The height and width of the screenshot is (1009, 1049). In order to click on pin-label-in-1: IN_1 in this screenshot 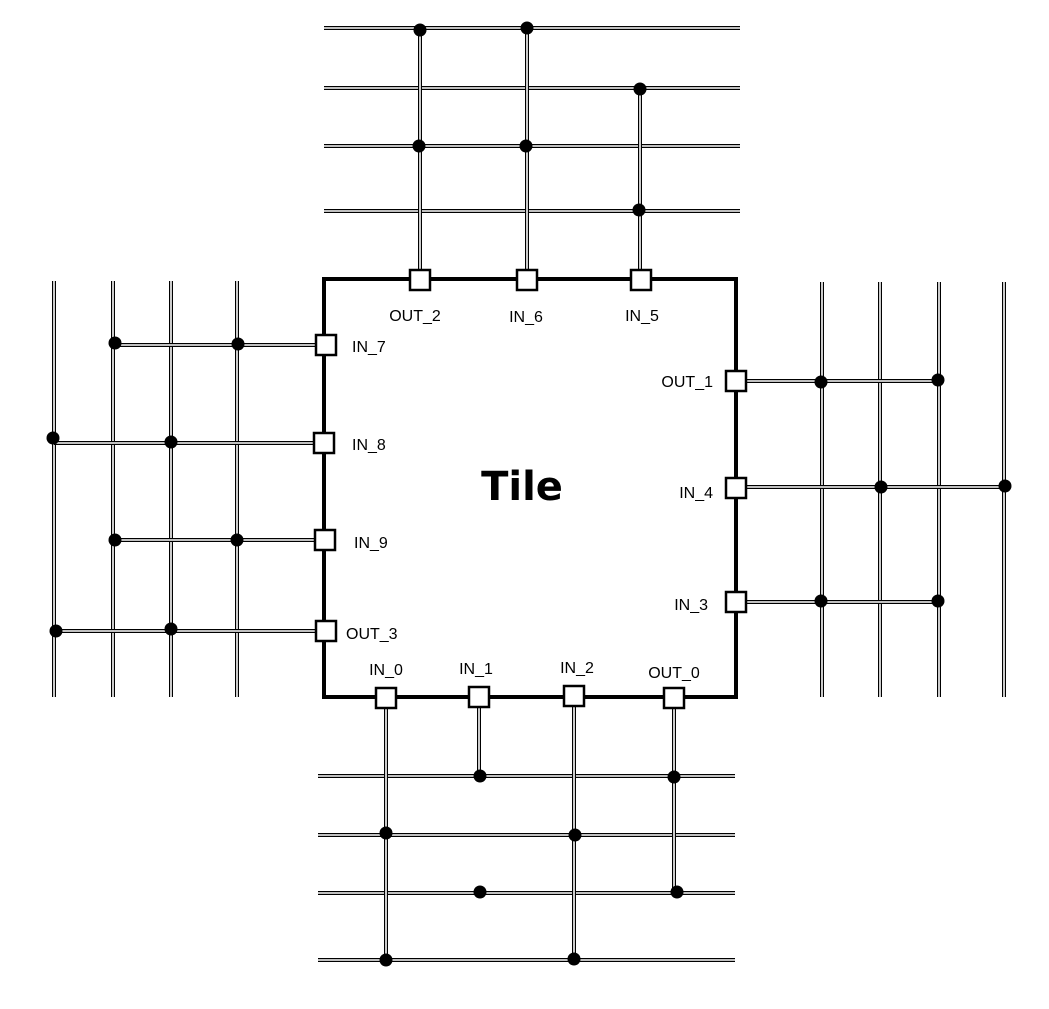, I will do `click(476, 669)`.